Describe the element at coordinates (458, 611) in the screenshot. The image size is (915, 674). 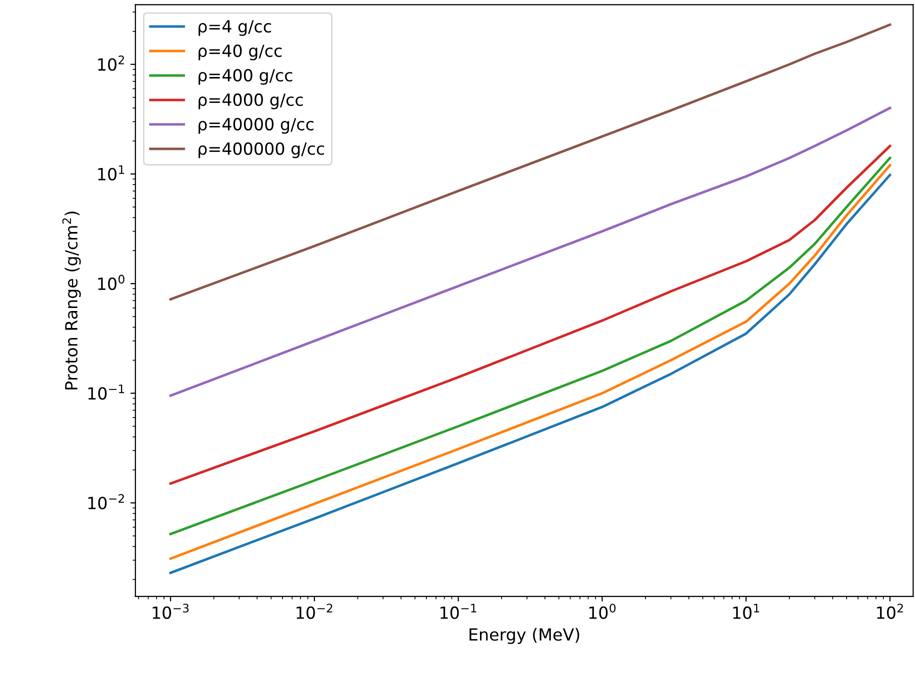
I see `x-tick-label: 10$^{−1}$` at that location.